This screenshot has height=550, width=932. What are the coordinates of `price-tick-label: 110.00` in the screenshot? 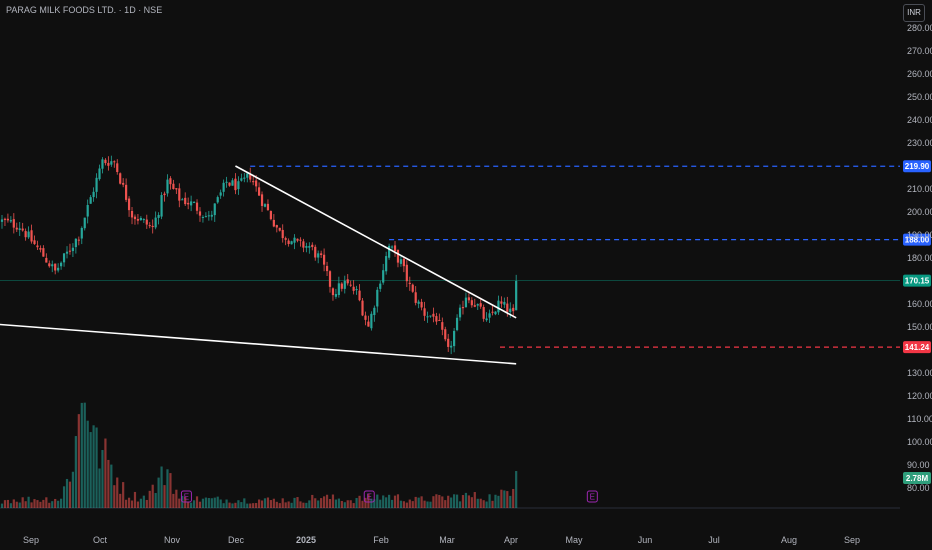 It's located at (919, 419).